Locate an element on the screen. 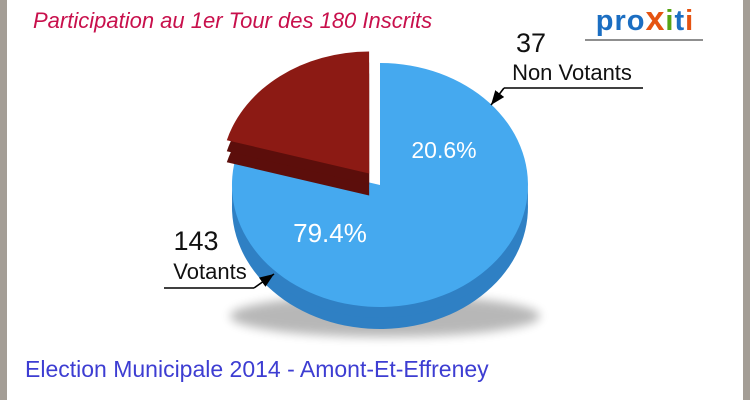 This screenshot has width=750, height=400. logo-letter: t is located at coordinates (680, 21).